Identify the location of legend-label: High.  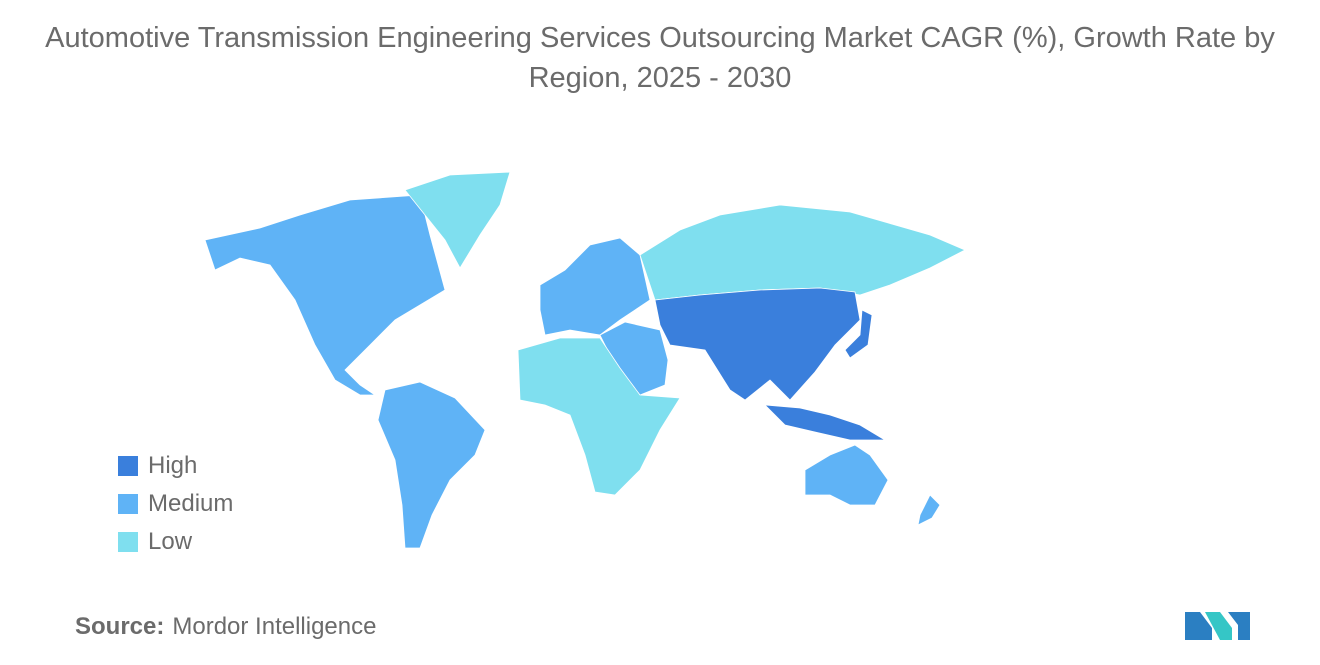
(173, 465).